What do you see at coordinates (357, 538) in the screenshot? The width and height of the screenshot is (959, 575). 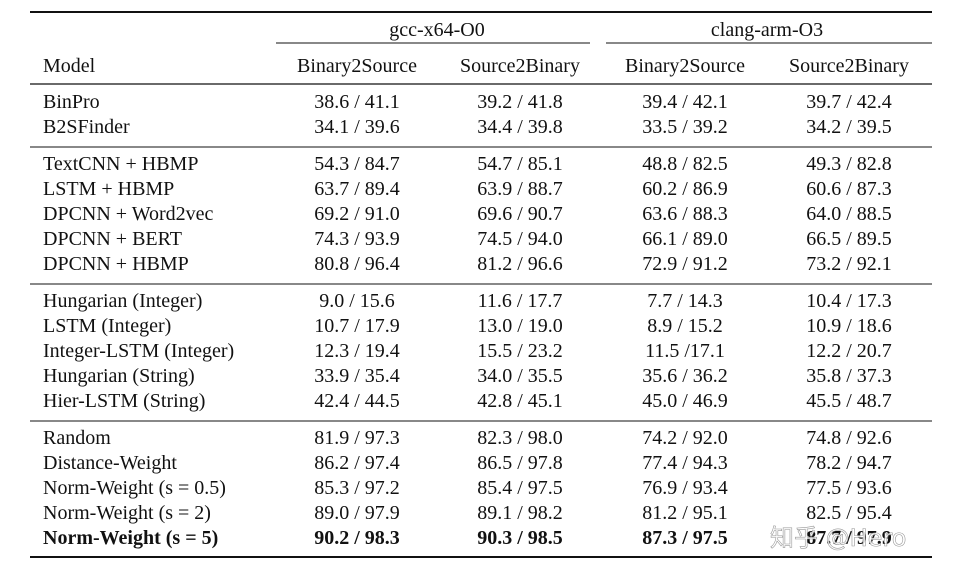 I see `score-cell: 90.2 / 98.3` at bounding box center [357, 538].